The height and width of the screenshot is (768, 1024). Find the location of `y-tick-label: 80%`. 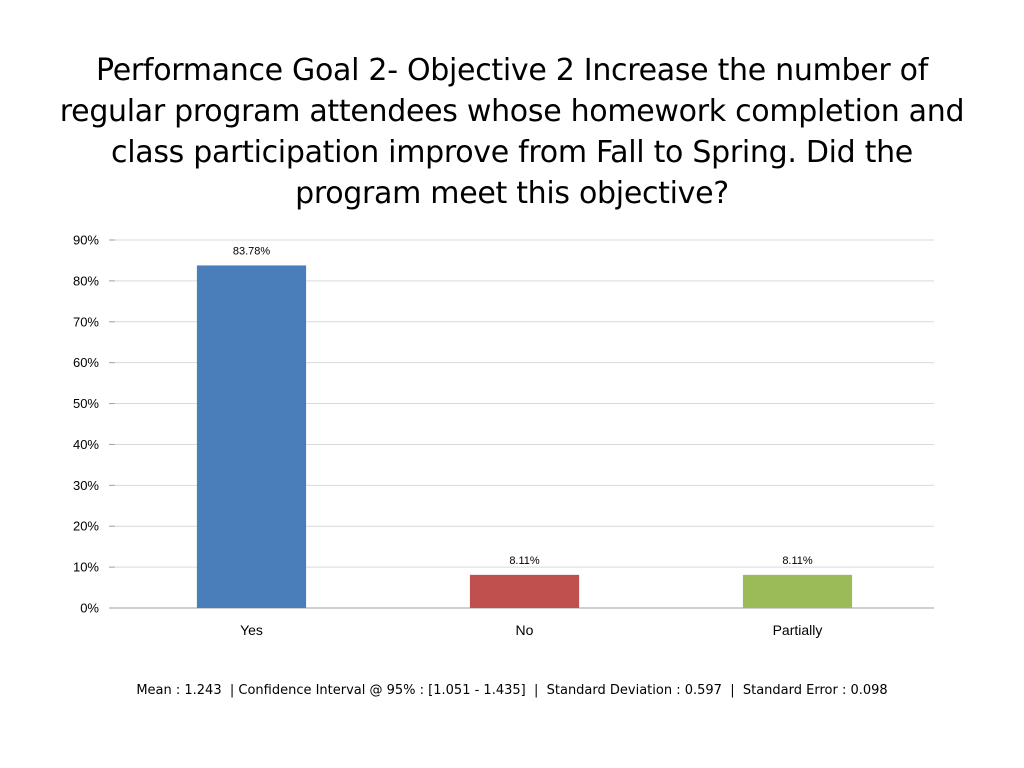

y-tick-label: 80% is located at coordinates (86, 280).